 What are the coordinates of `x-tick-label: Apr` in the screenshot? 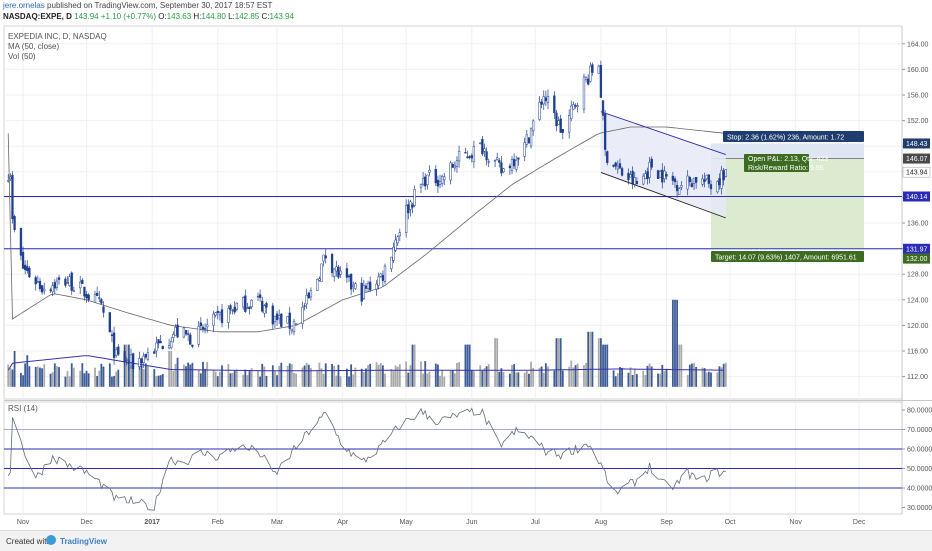 It's located at (343, 522).